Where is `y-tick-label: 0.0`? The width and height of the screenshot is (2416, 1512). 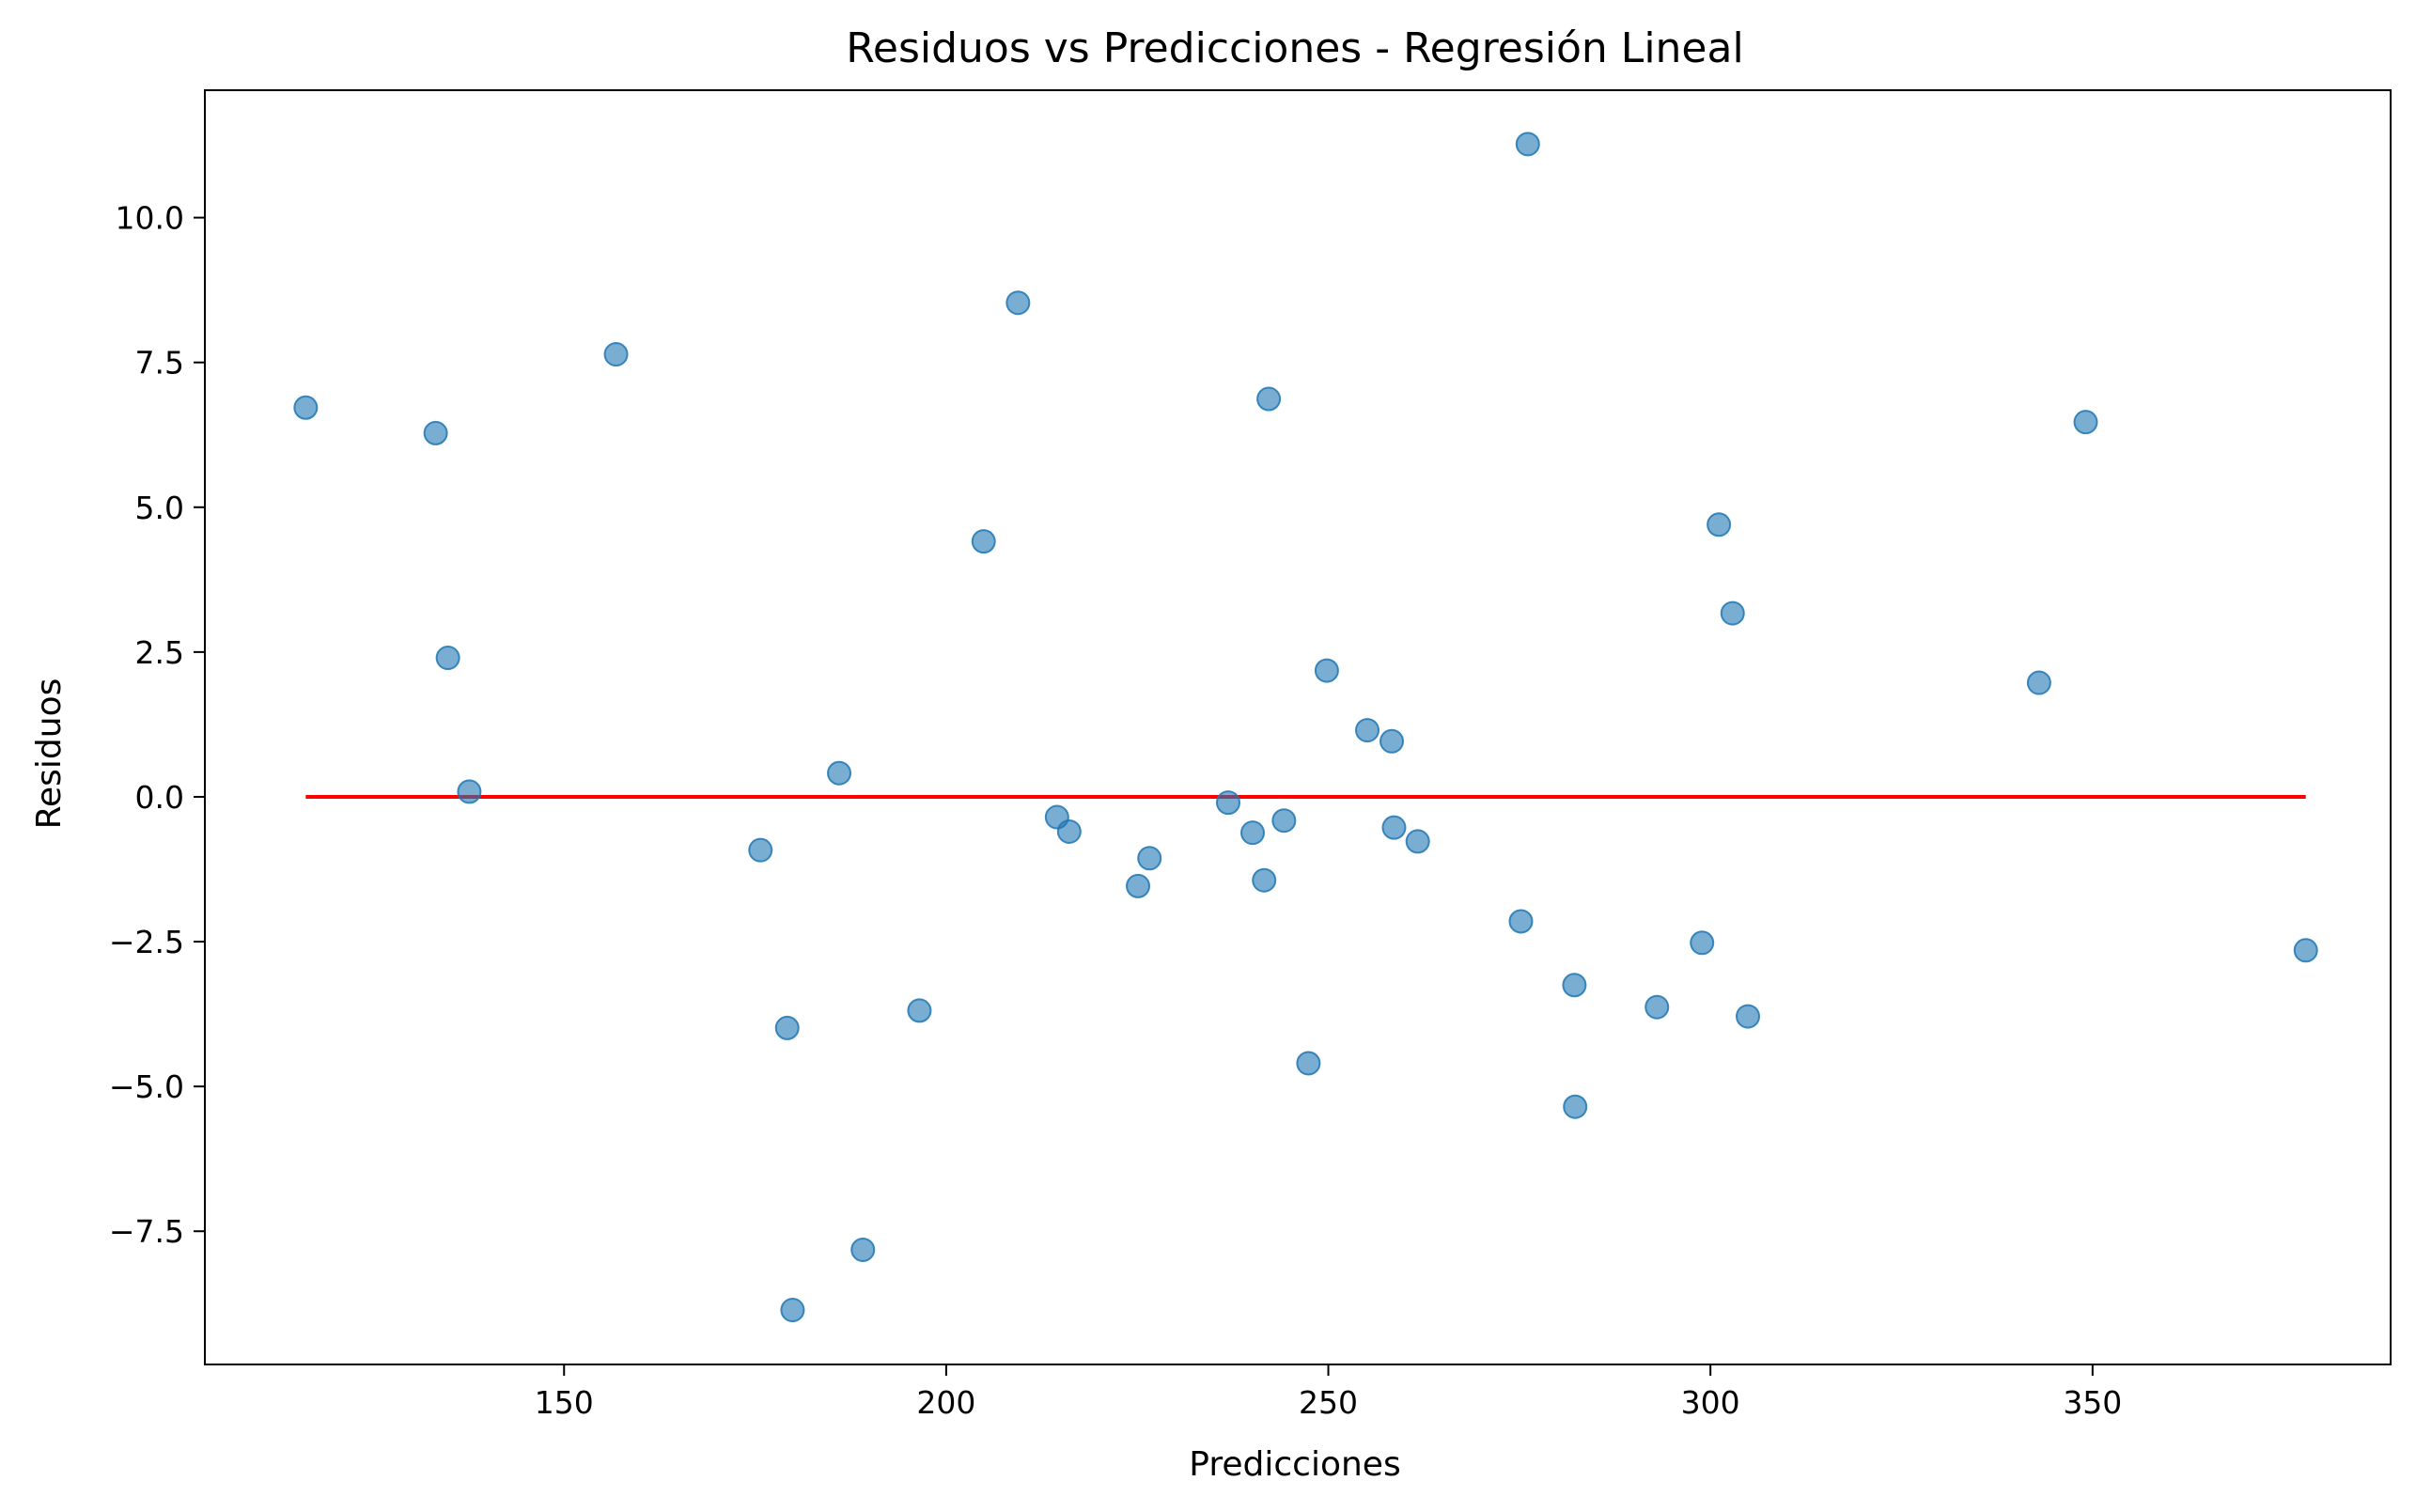 y-tick-label: 0.0 is located at coordinates (159, 797).